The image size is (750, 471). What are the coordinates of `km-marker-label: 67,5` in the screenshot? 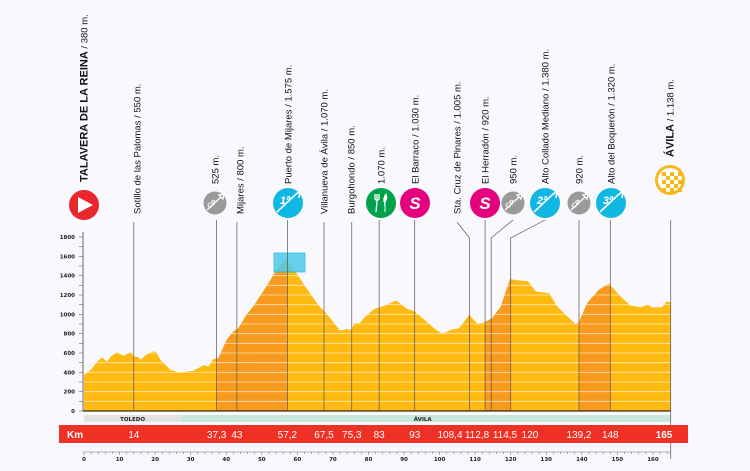 It's located at (324, 435).